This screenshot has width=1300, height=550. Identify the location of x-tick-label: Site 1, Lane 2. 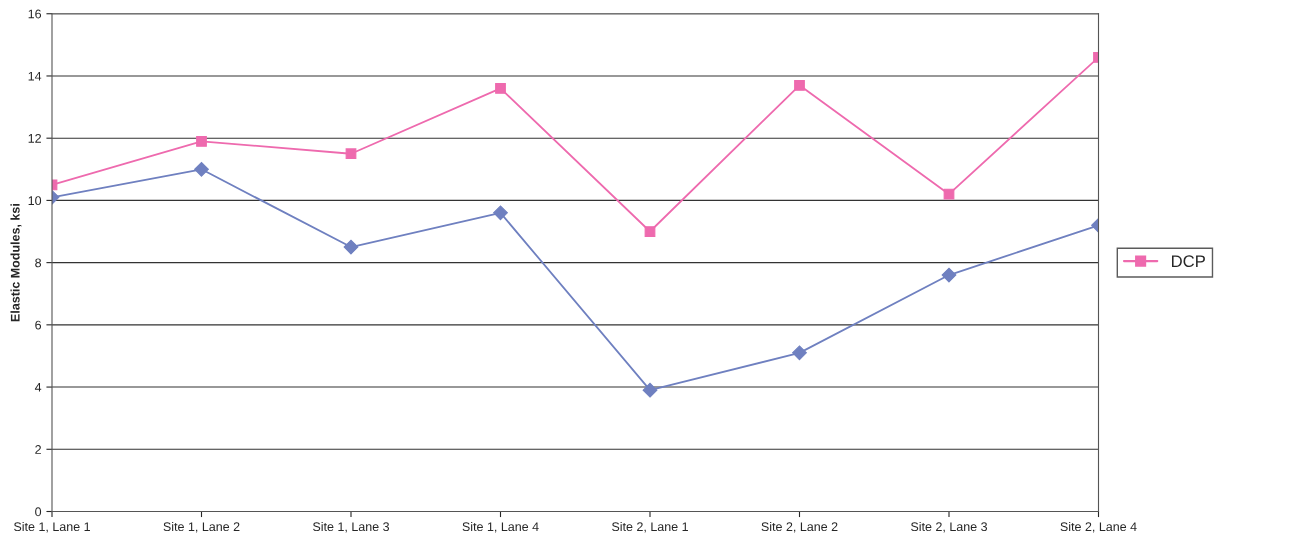
(201, 527).